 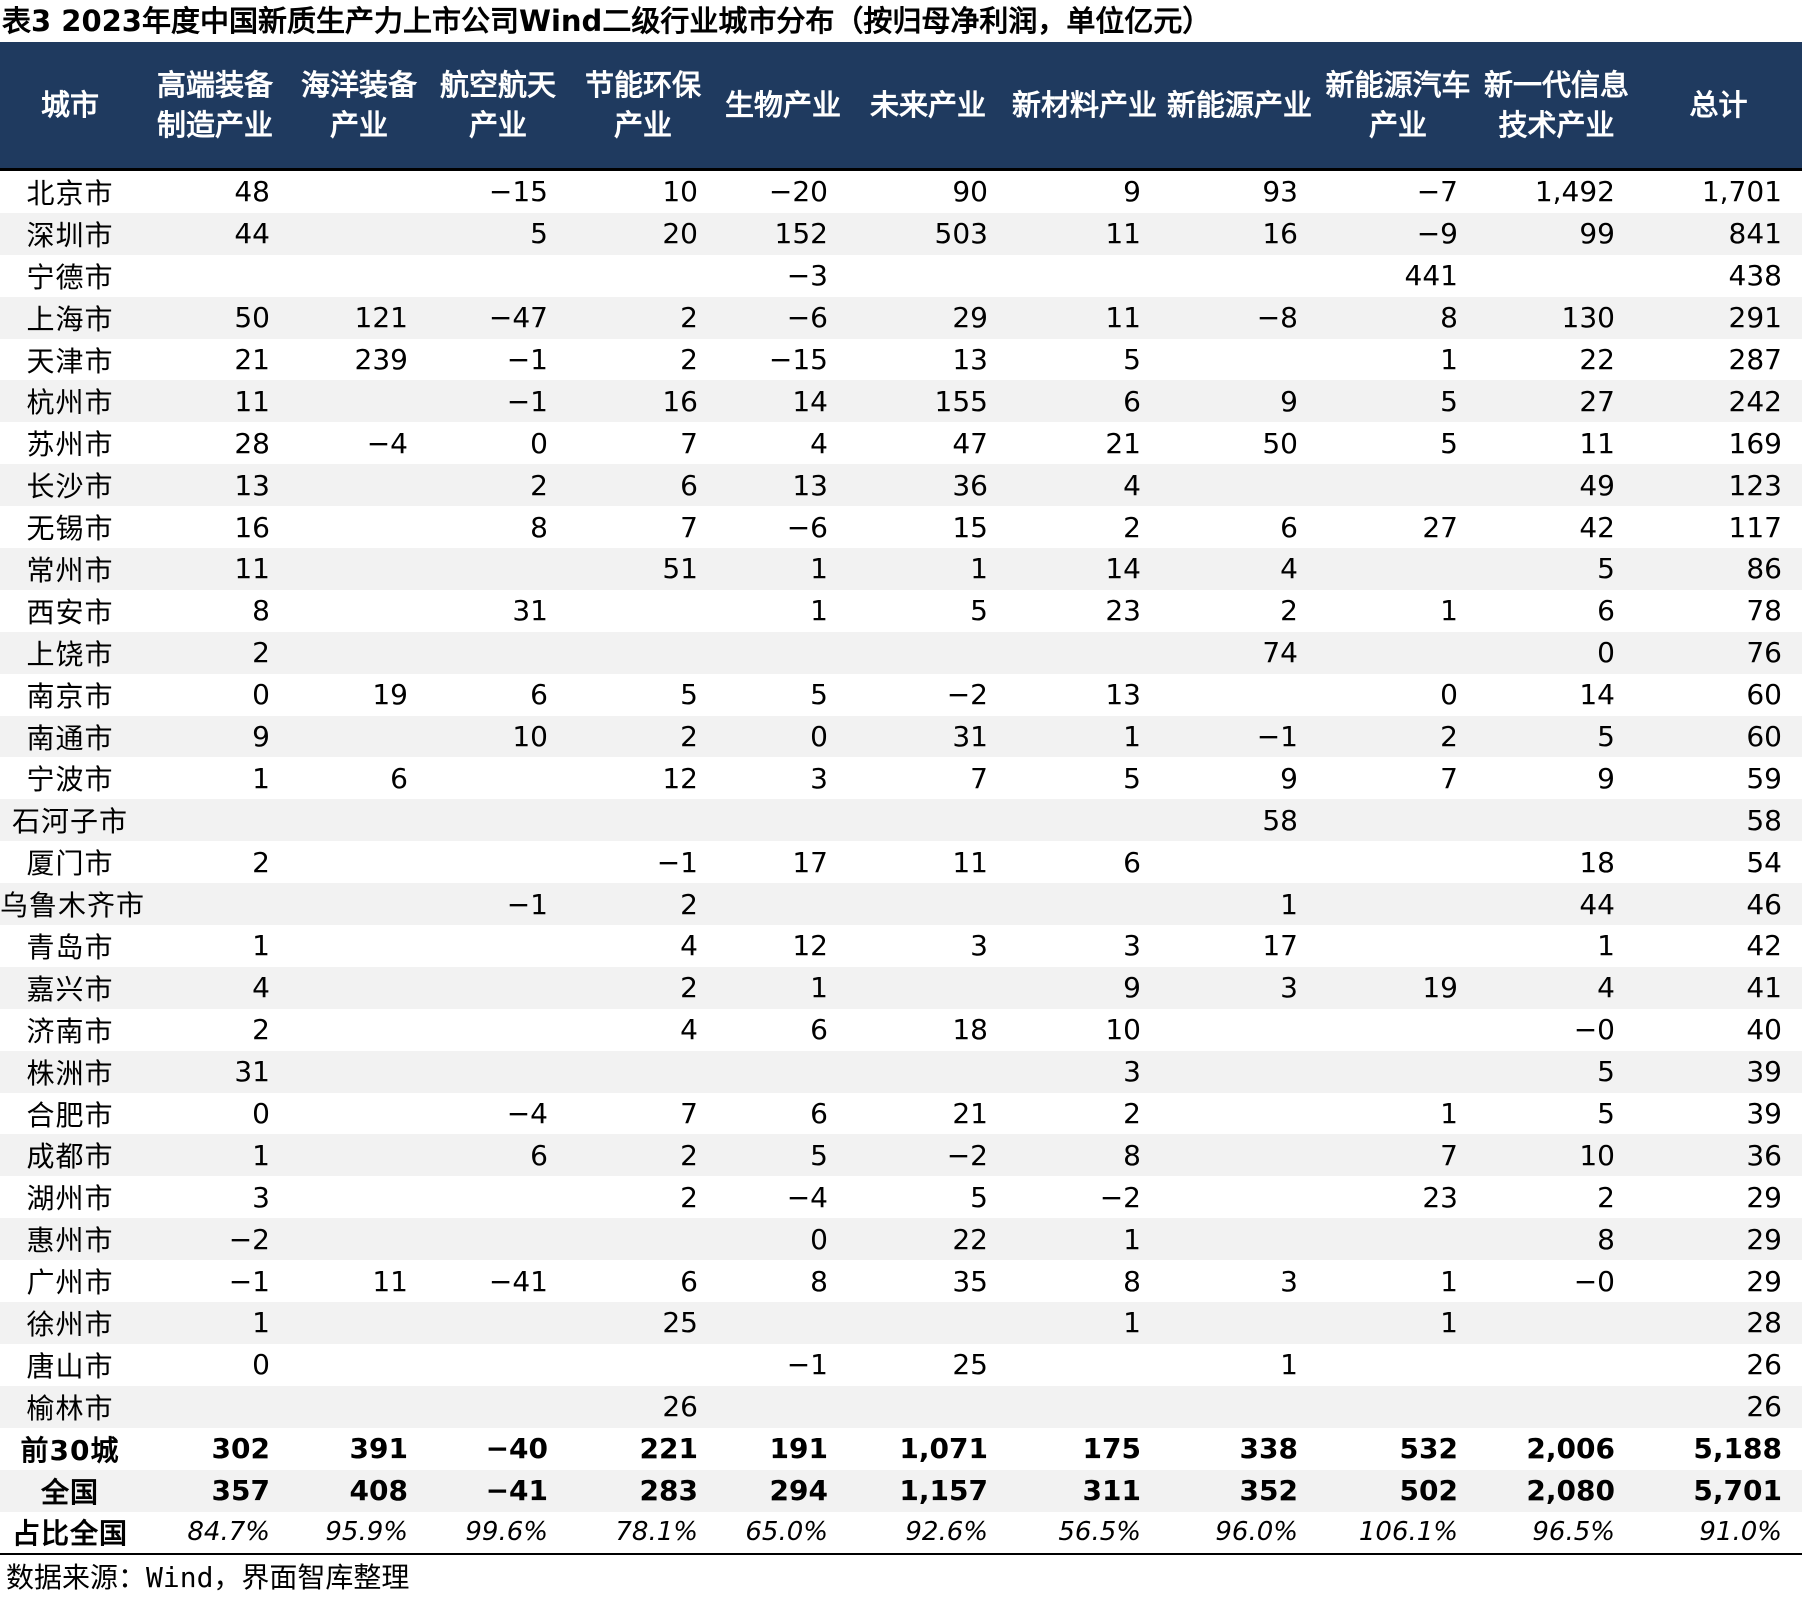 What do you see at coordinates (798, 1449) in the screenshot?
I see `cell-value: 191` at bounding box center [798, 1449].